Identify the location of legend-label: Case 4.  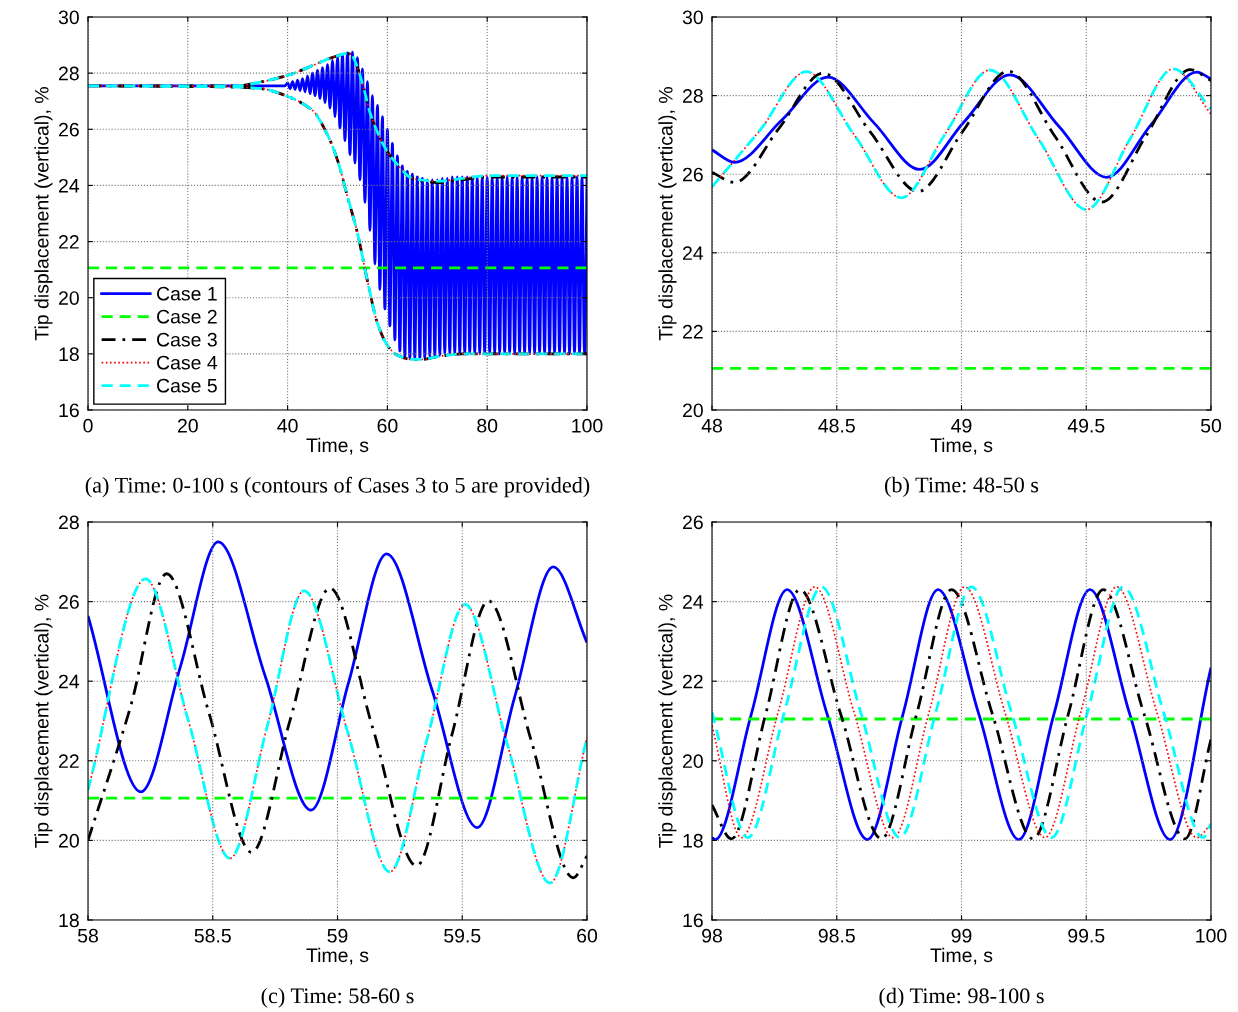
(187, 362).